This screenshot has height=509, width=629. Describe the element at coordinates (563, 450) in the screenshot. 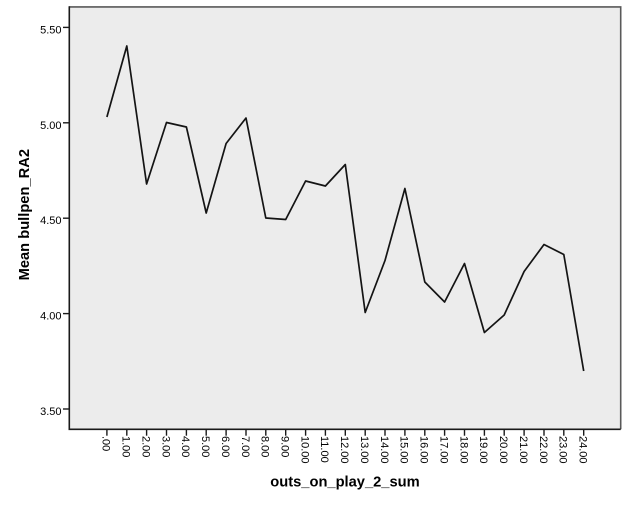

I see `svg-text: 23.00` at that location.